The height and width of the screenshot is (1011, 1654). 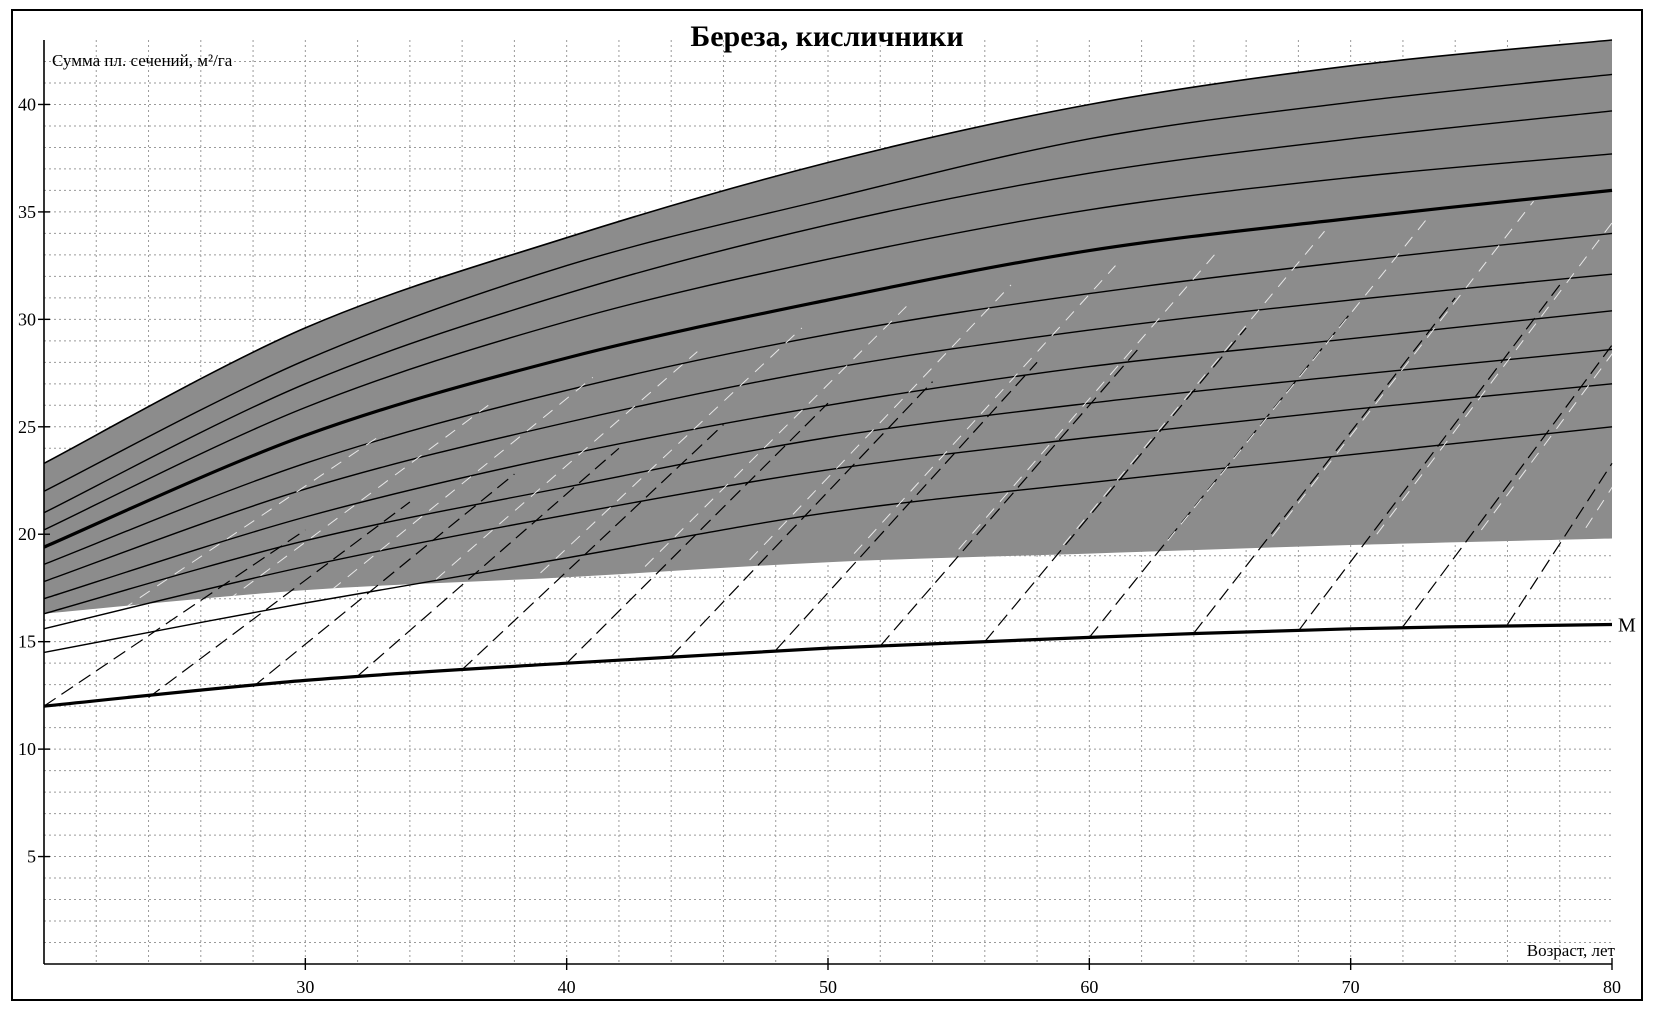 What do you see at coordinates (828, 665) in the screenshot?
I see `series-line-M` at bounding box center [828, 665].